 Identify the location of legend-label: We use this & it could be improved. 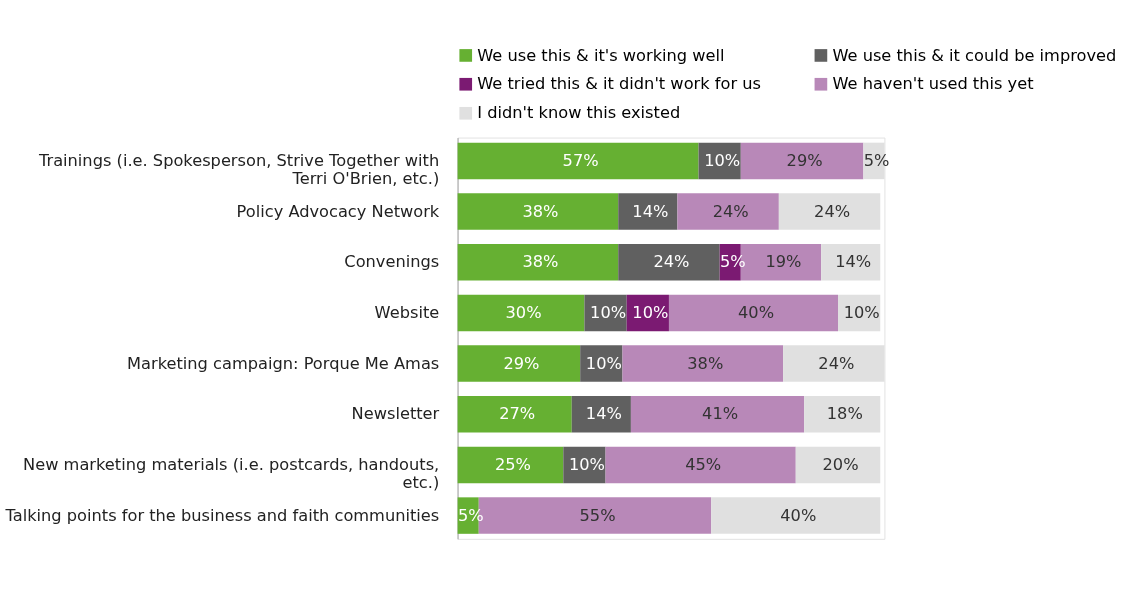
(974, 55).